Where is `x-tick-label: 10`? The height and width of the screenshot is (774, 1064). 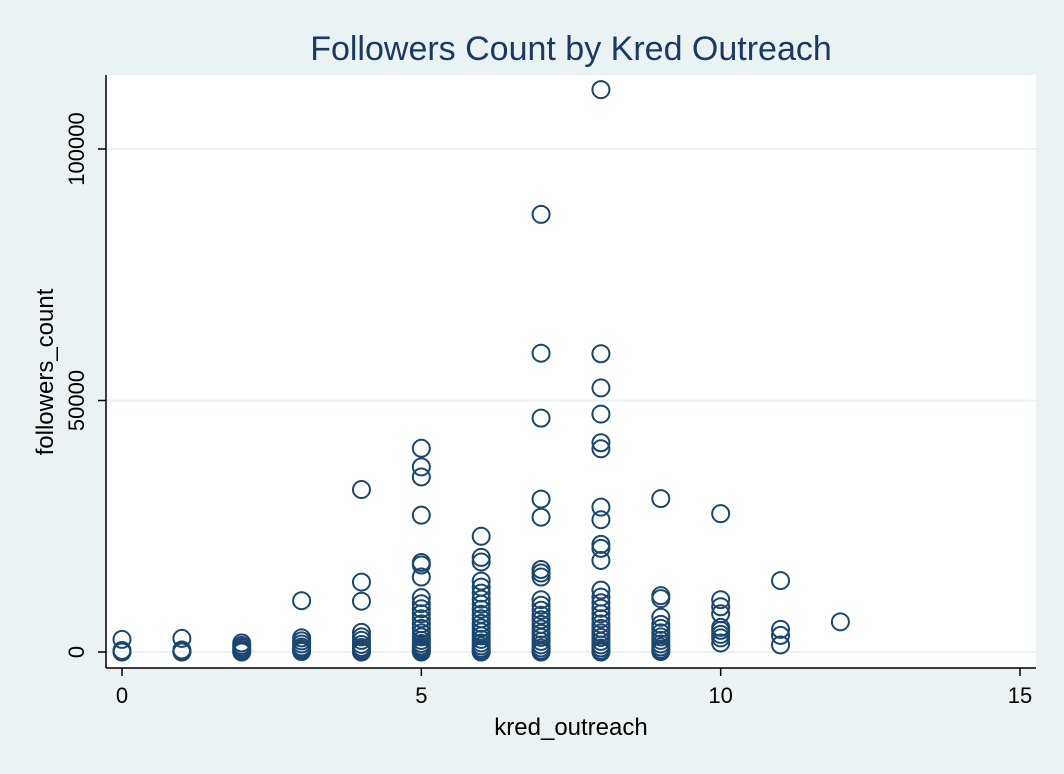
x-tick-label: 10 is located at coordinates (720, 695).